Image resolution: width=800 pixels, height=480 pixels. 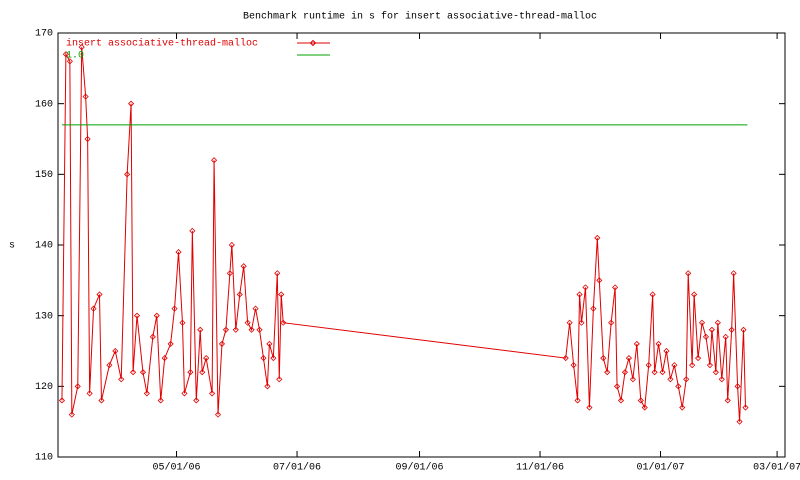 I want to click on x-tick-label: 03/01/07, so click(x=776, y=468).